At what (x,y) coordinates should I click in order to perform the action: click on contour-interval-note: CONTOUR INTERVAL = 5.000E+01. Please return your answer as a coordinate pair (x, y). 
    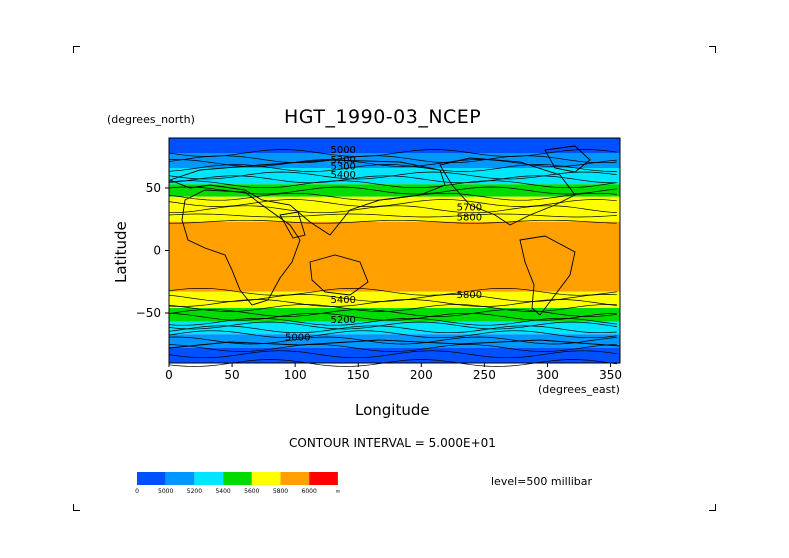
    Looking at the image, I should click on (392, 443).